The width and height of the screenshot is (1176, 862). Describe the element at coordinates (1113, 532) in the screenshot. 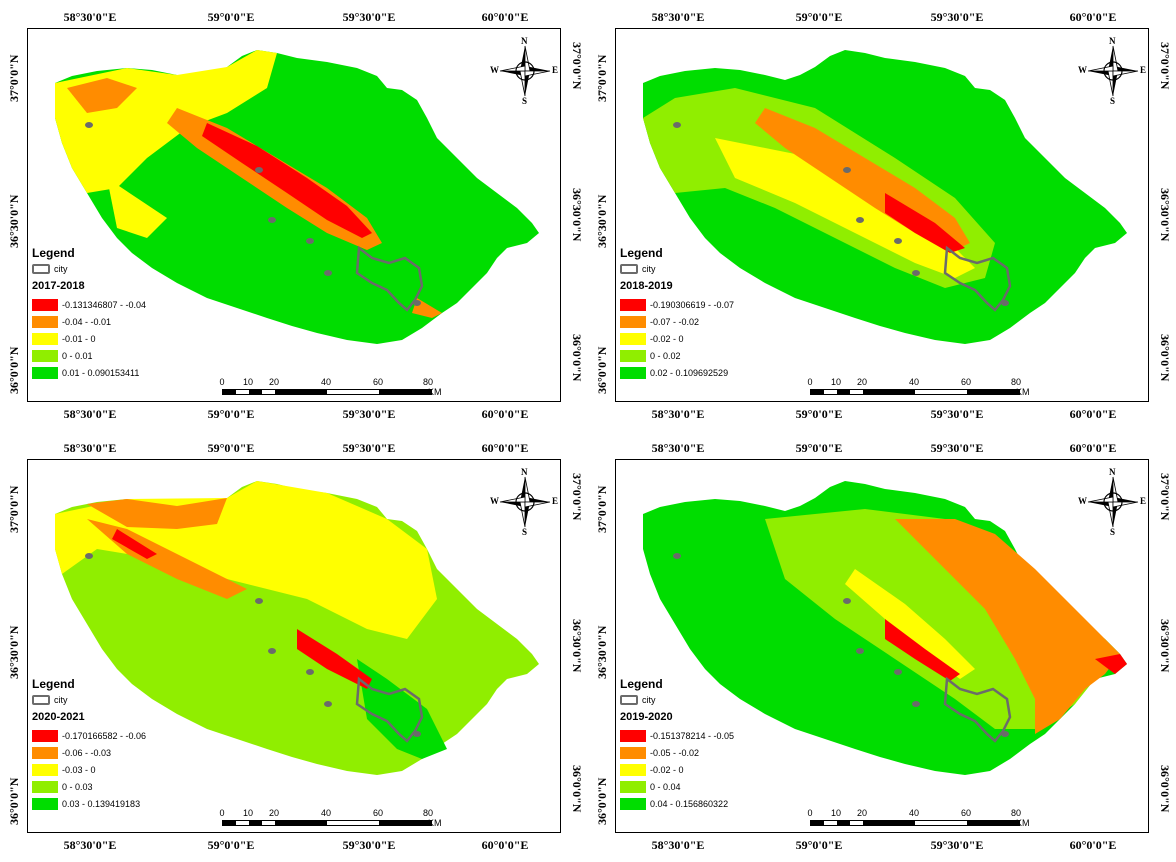

I see `compass-label-s: S` at that location.